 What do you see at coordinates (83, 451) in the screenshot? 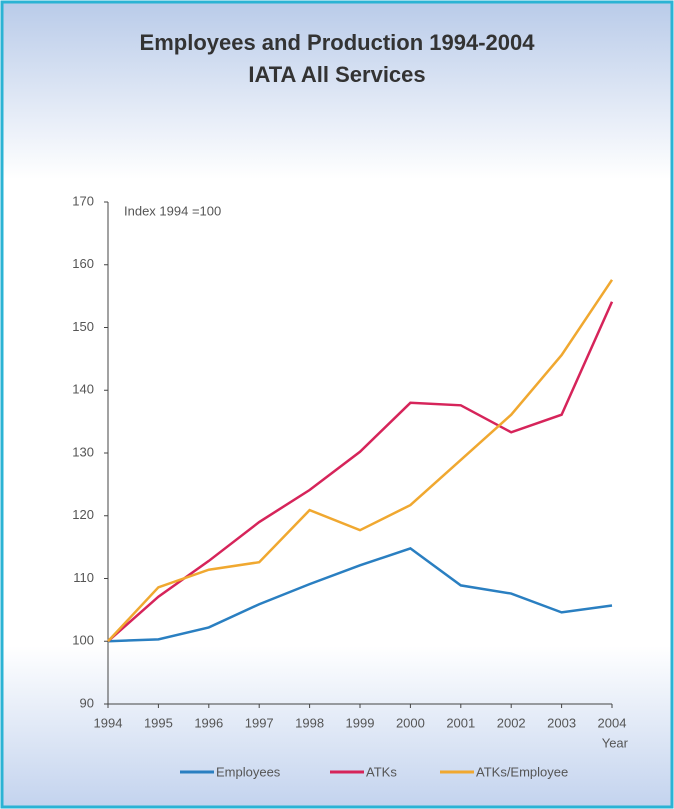
I see `y-tick-label: 130` at bounding box center [83, 451].